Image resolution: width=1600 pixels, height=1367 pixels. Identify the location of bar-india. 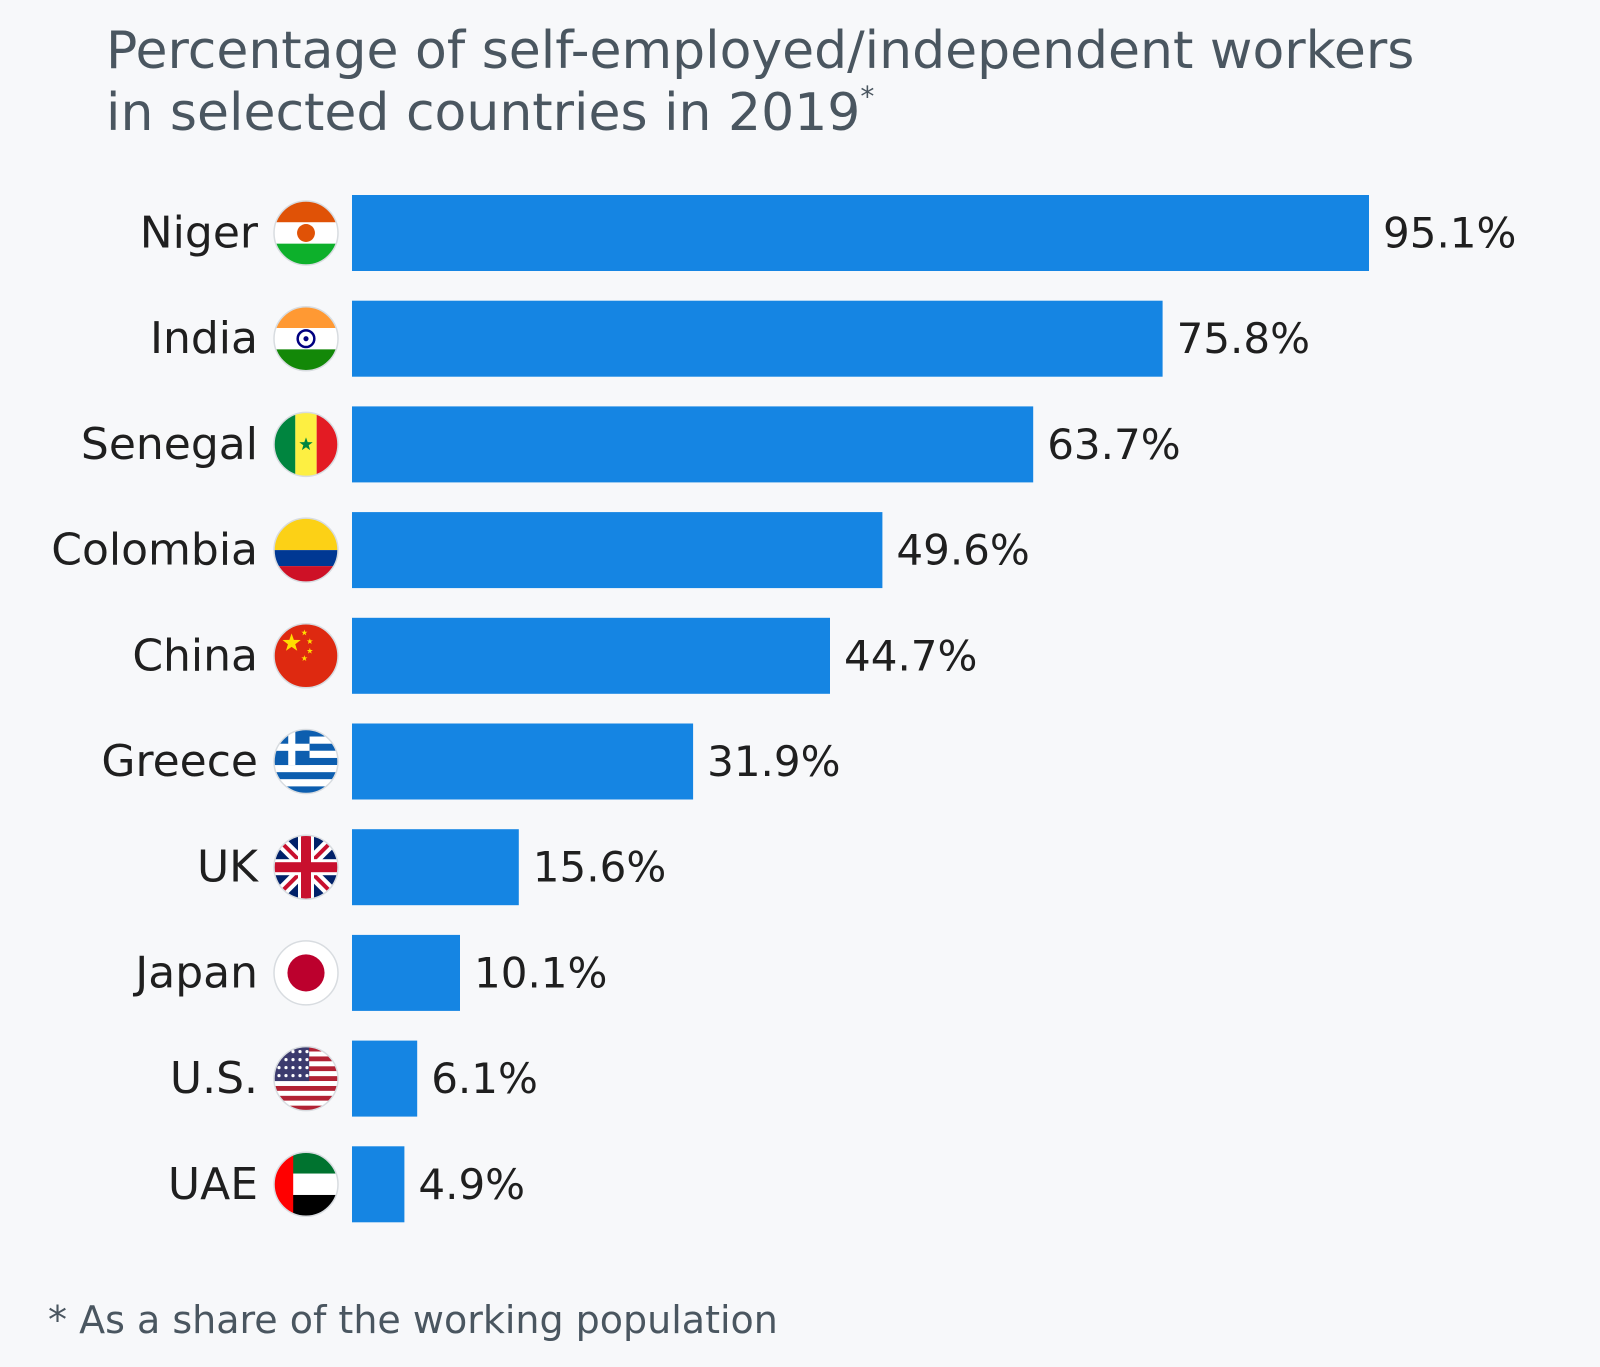
(757, 338).